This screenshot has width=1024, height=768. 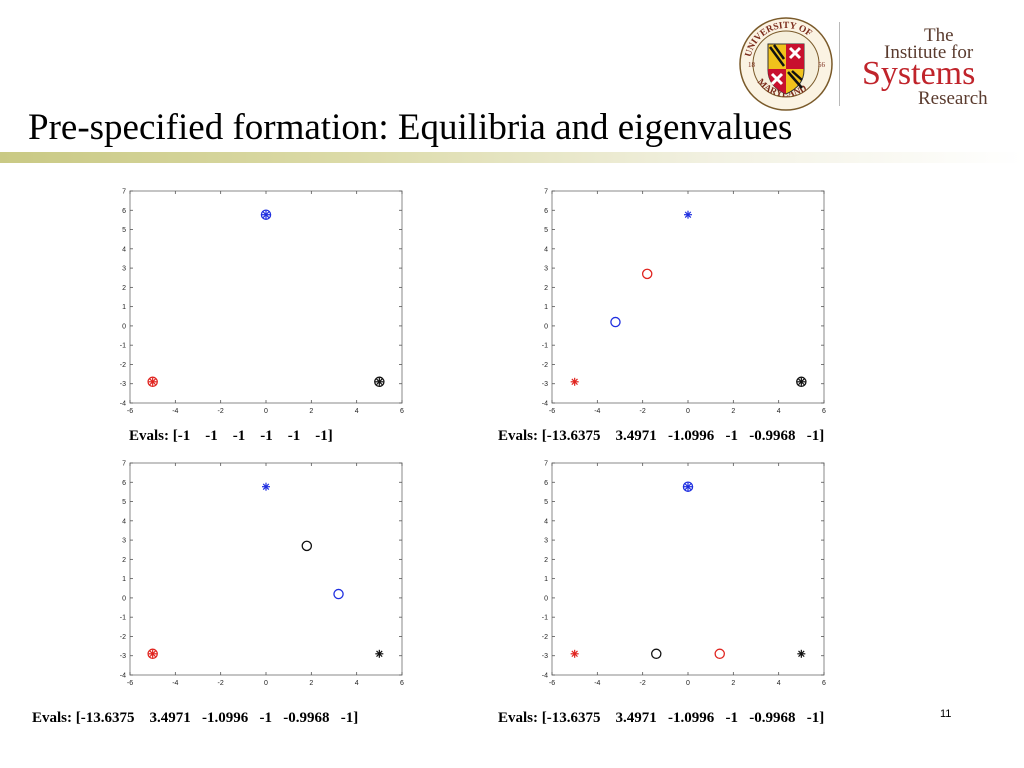 I want to click on plot-top-left: -6 -4 -2 0 2 4 6 -4 -3 -2 -1 0 1 2 3 4 5 6 7, so click(x=258, y=299).